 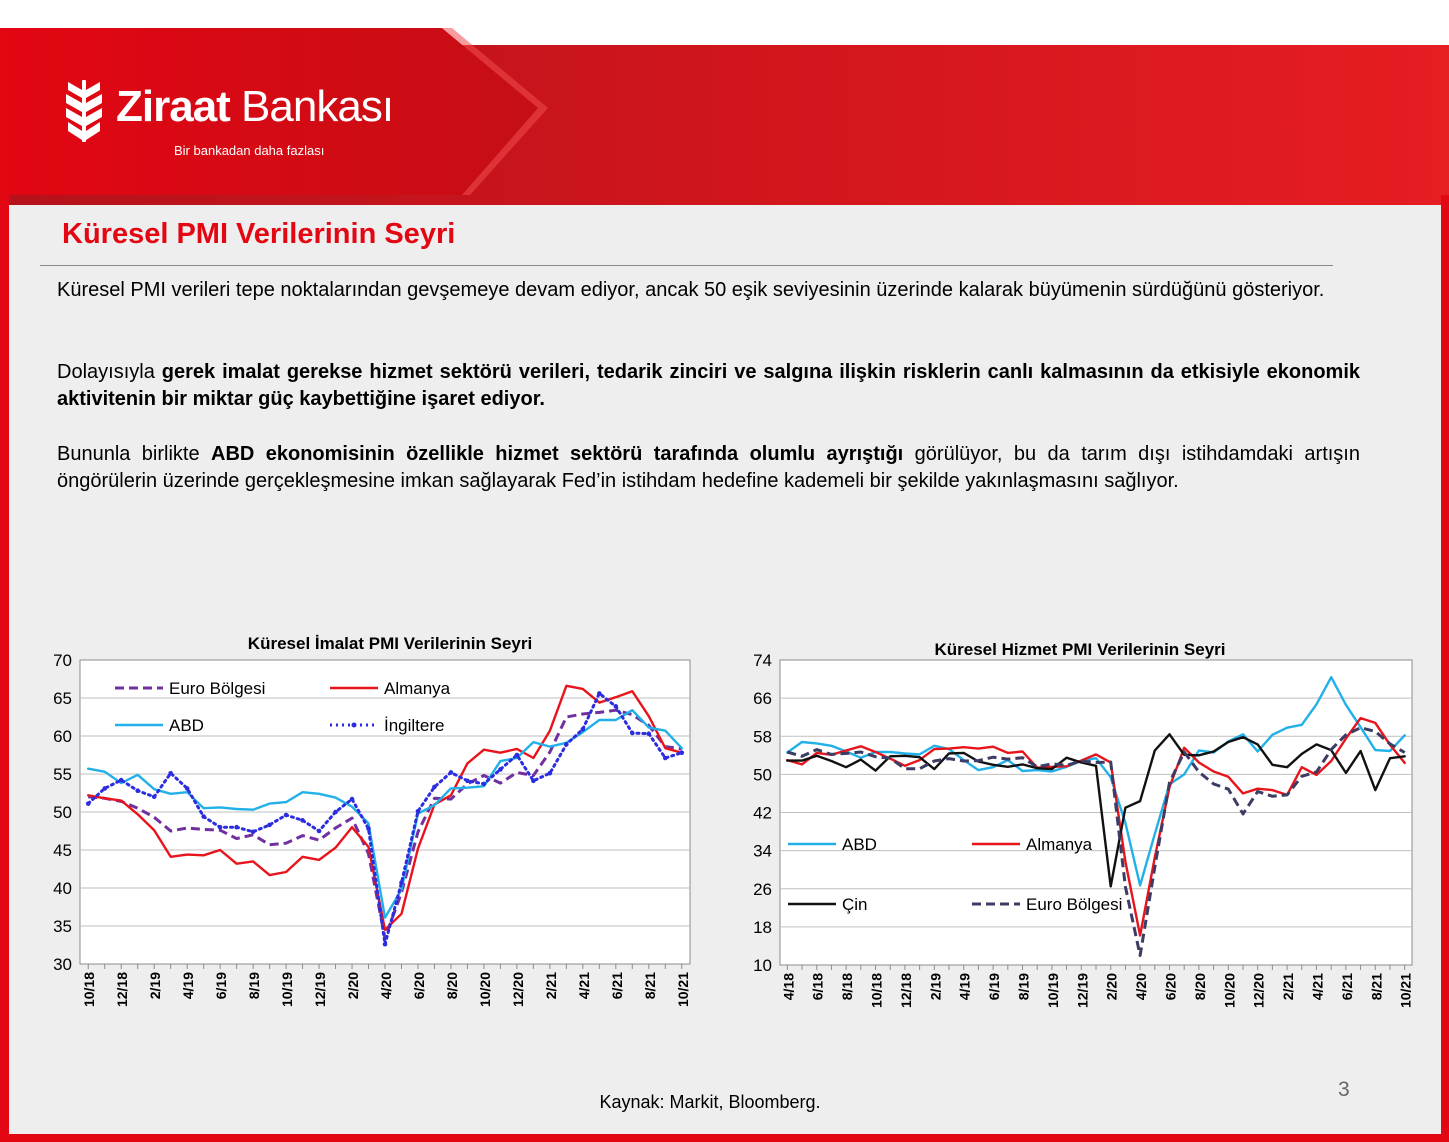 What do you see at coordinates (788, 986) in the screenshot?
I see `x-tick-label: 4/18` at bounding box center [788, 986].